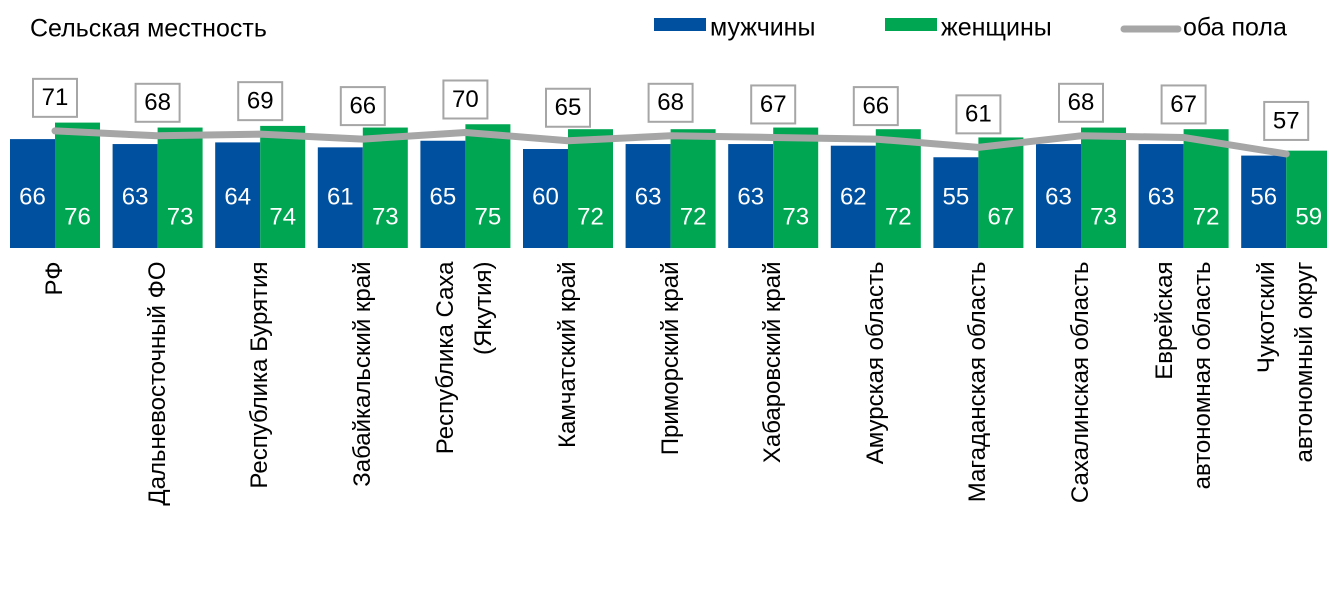  I want to click on x-tick-label: Камчатский край, so click(567, 354).